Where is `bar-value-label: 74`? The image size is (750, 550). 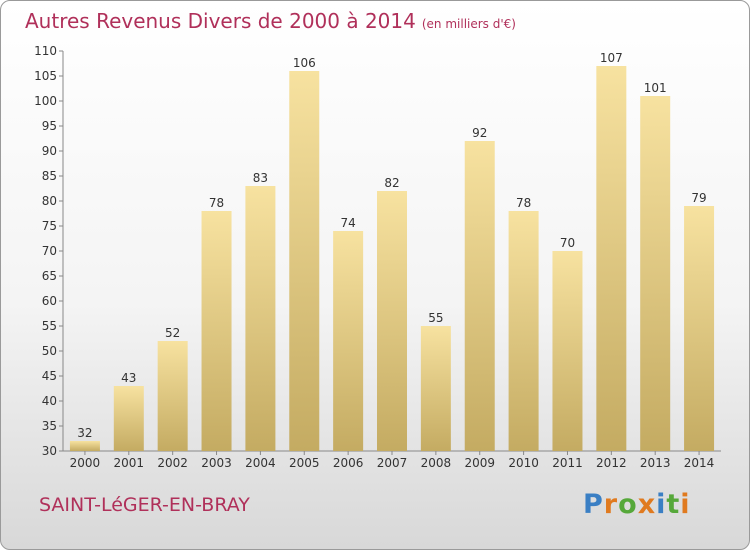
bar-value-label: 74 is located at coordinates (347, 223).